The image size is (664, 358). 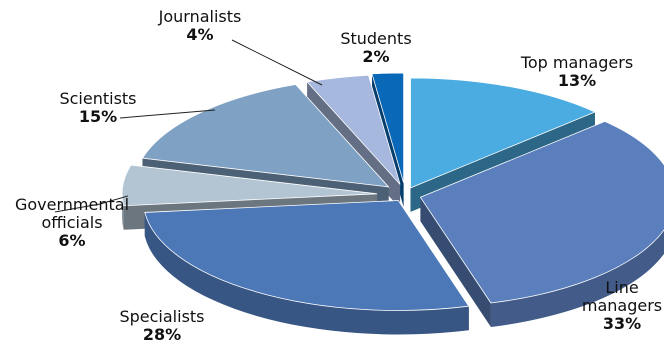 I want to click on label-name-journalists-0: Journalists, so click(x=200, y=16).